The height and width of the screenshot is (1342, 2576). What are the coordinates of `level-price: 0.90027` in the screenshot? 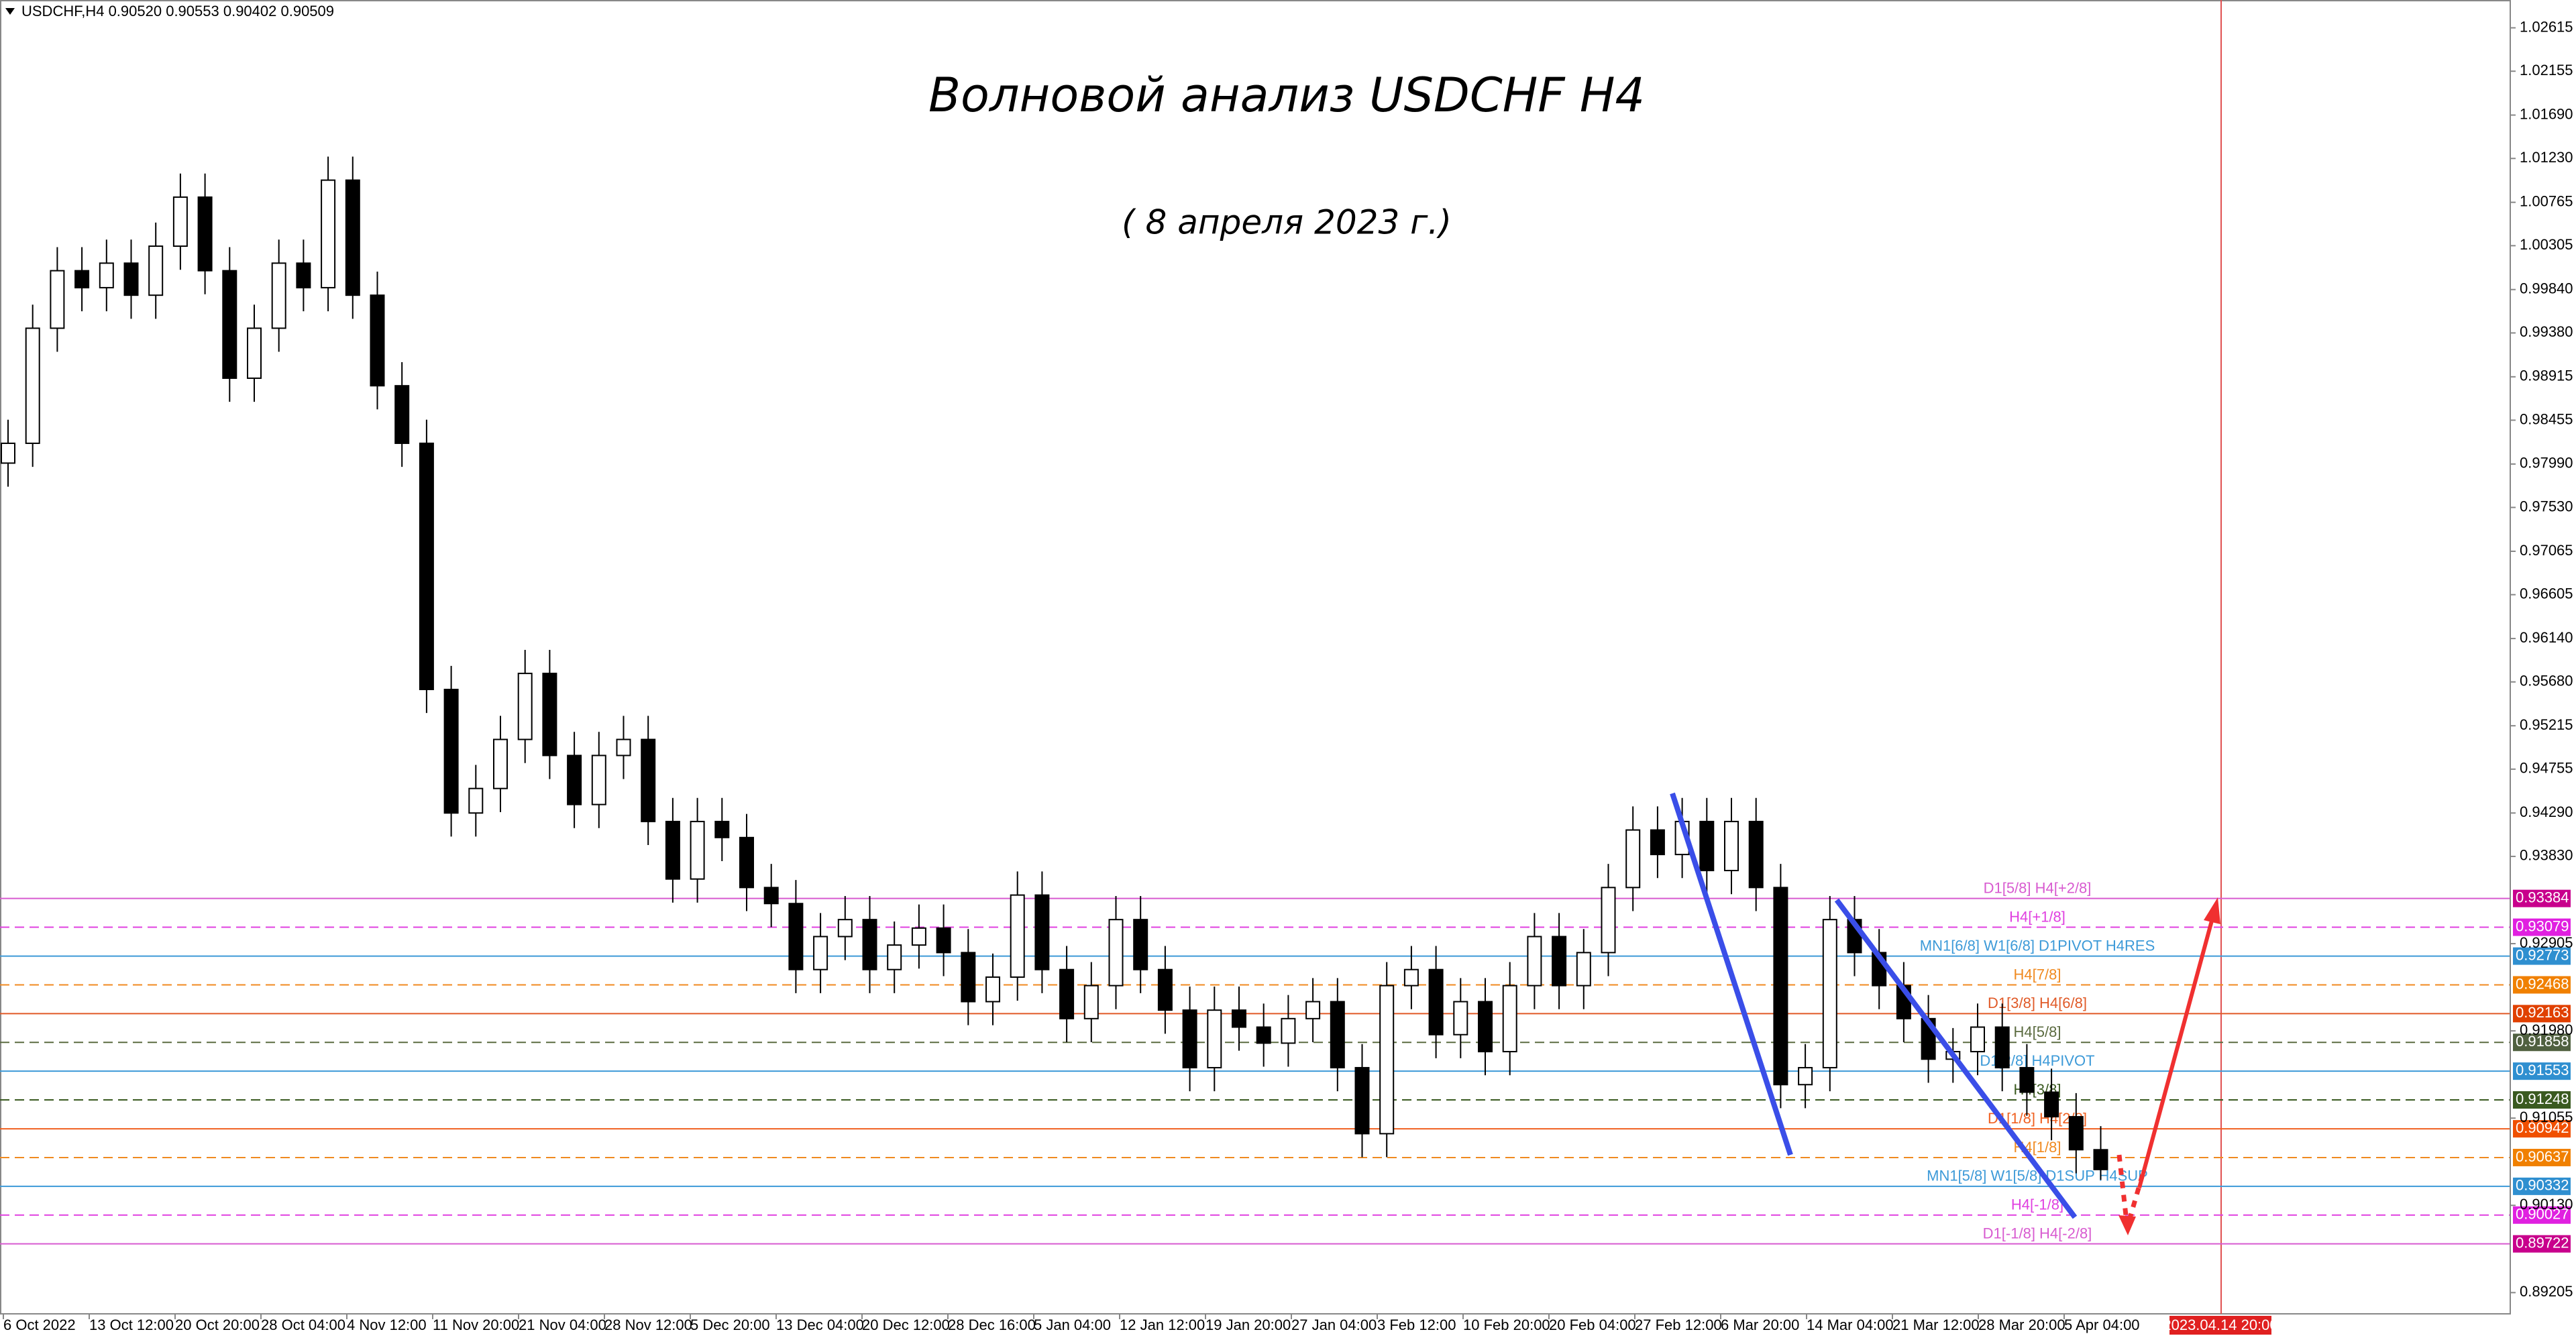 It's located at (2542, 1214).